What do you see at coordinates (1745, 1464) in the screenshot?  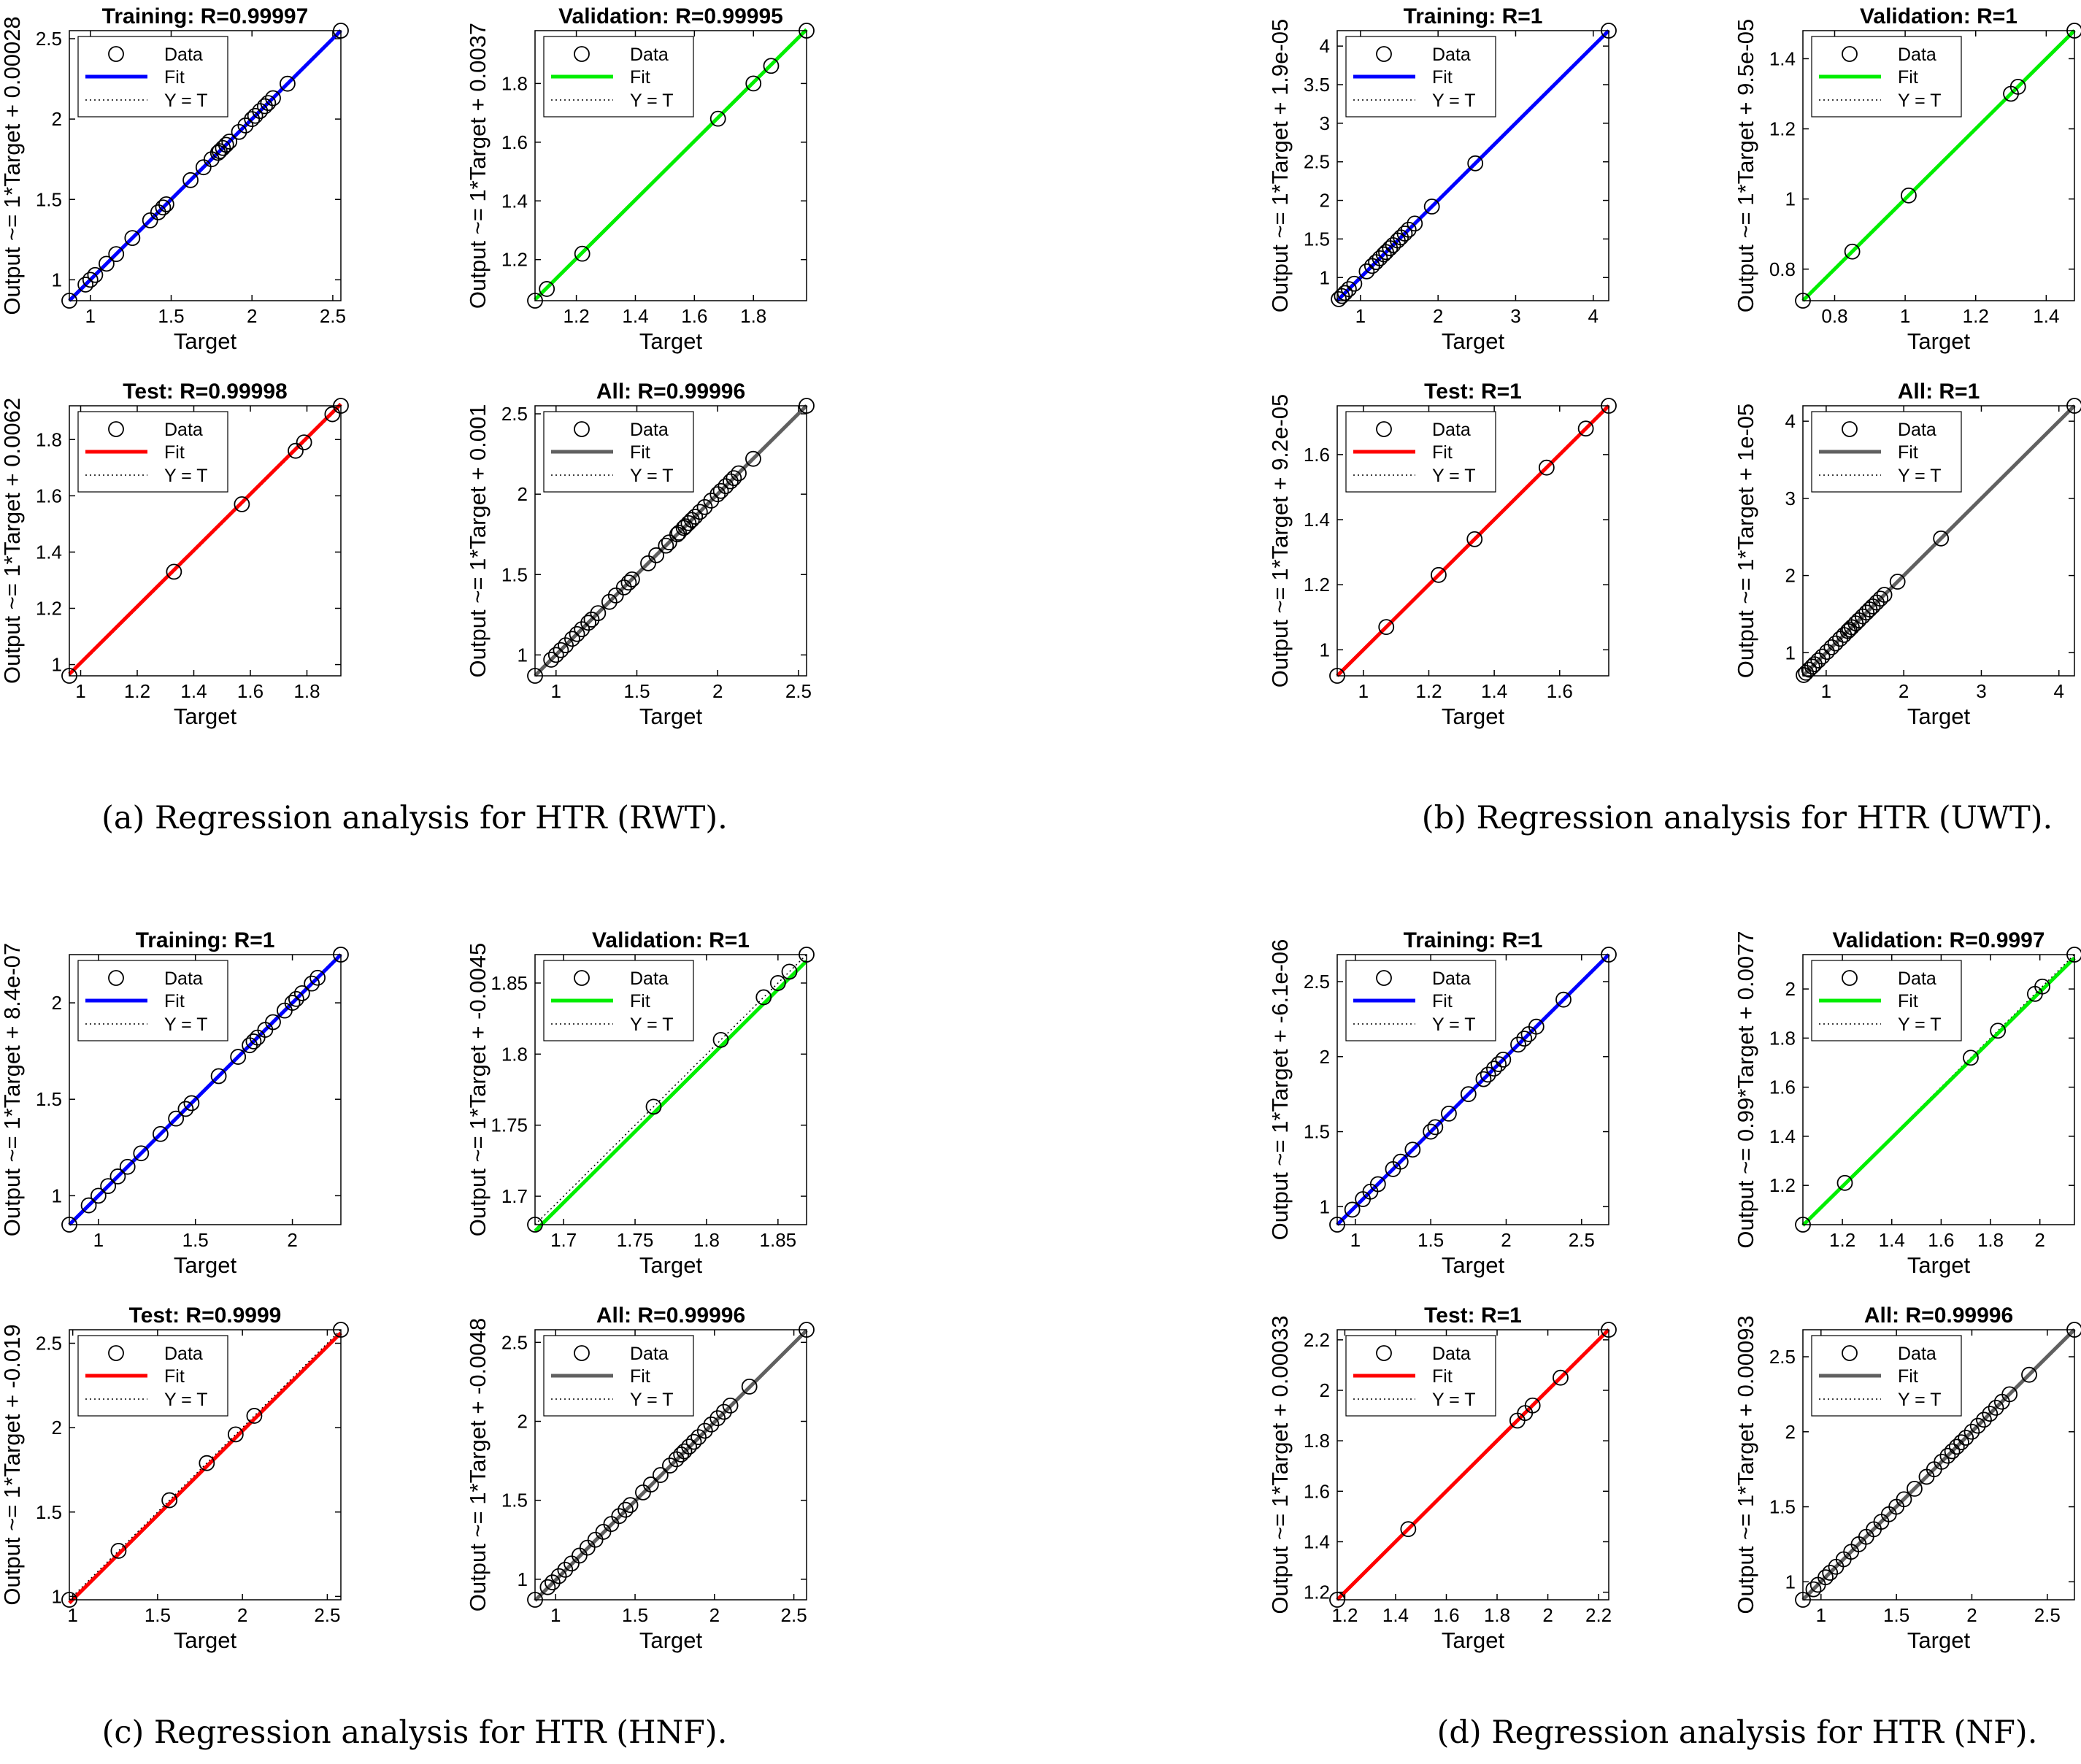 I see `y-axis-label: Output ~= 1*Target + 0.00093` at bounding box center [1745, 1464].